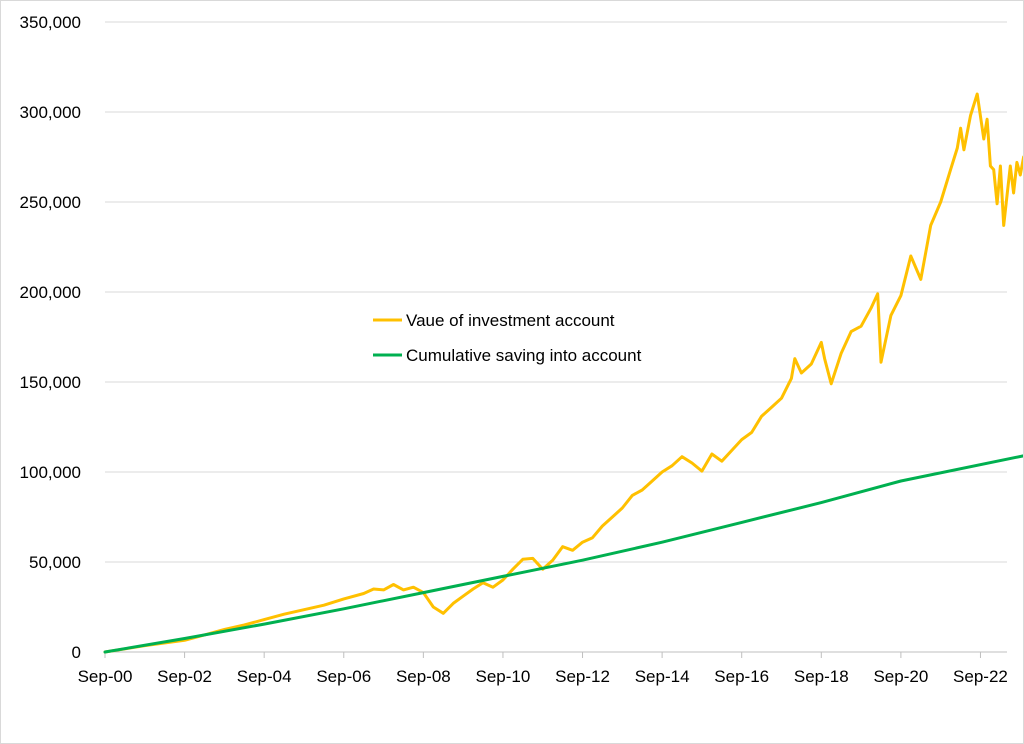 This screenshot has height=744, width=1024. I want to click on x-tick-label: Sep-14, so click(662, 676).